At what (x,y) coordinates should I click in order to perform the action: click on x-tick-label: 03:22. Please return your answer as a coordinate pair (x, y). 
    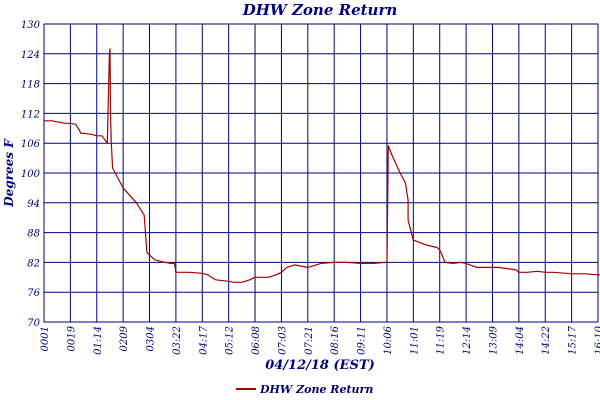
    Looking at the image, I should click on (177, 340).